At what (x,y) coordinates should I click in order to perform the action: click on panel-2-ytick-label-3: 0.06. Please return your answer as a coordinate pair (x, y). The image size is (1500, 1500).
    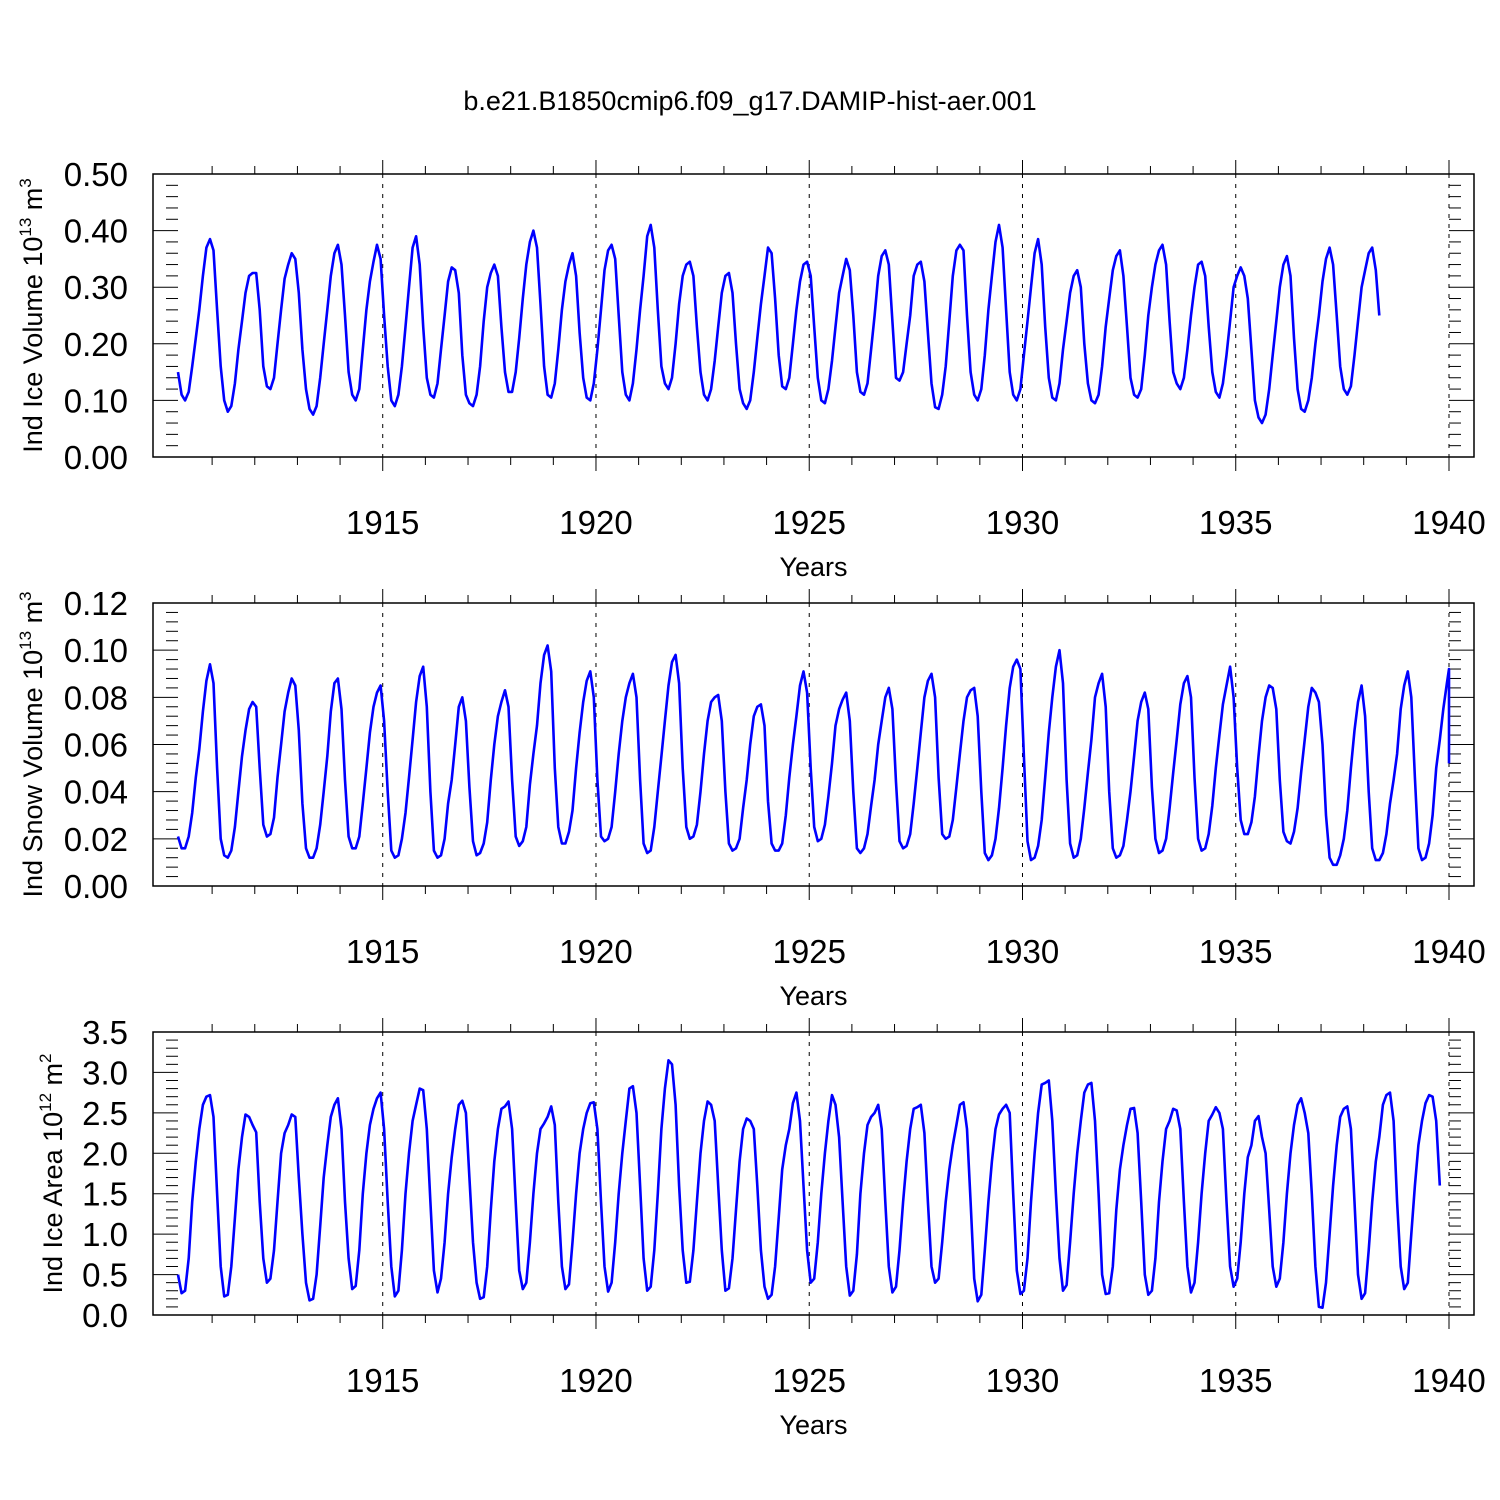
    Looking at the image, I should click on (96, 745).